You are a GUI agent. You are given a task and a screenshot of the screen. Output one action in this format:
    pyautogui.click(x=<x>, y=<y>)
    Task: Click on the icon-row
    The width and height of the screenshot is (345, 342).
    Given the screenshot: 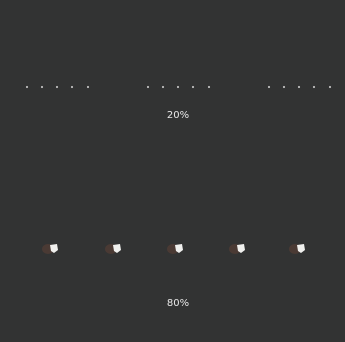 What is the action you would take?
    pyautogui.click(x=173, y=249)
    